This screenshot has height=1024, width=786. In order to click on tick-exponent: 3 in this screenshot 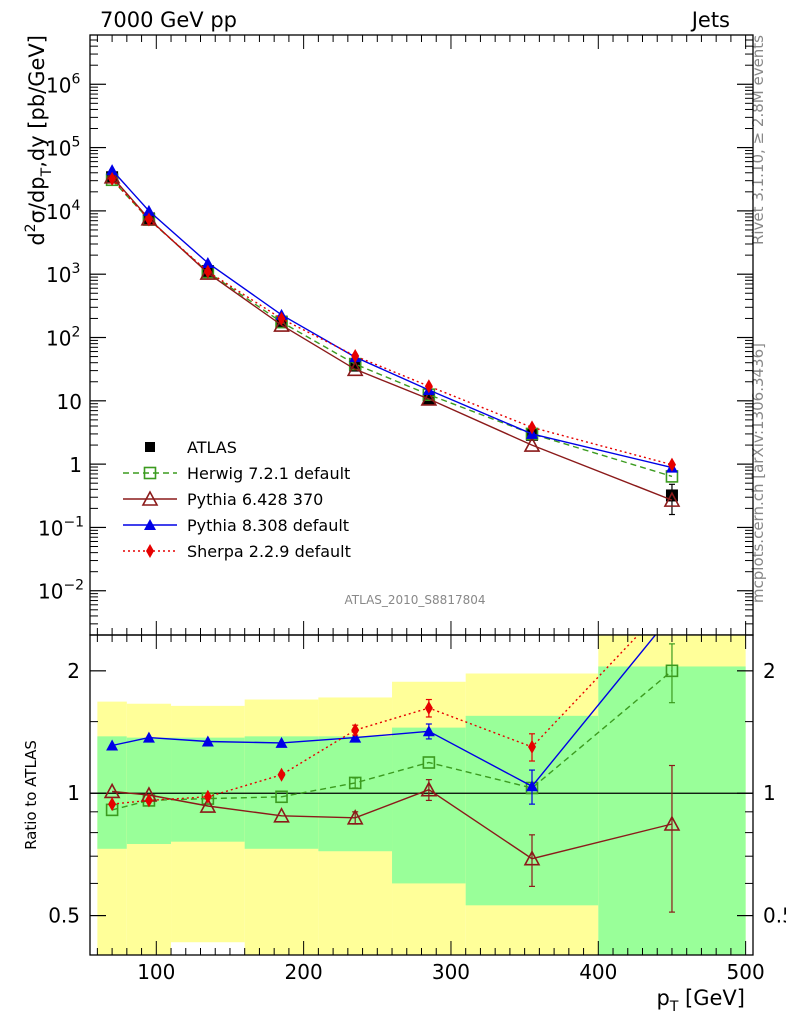, I will do `click(75, 269)`.